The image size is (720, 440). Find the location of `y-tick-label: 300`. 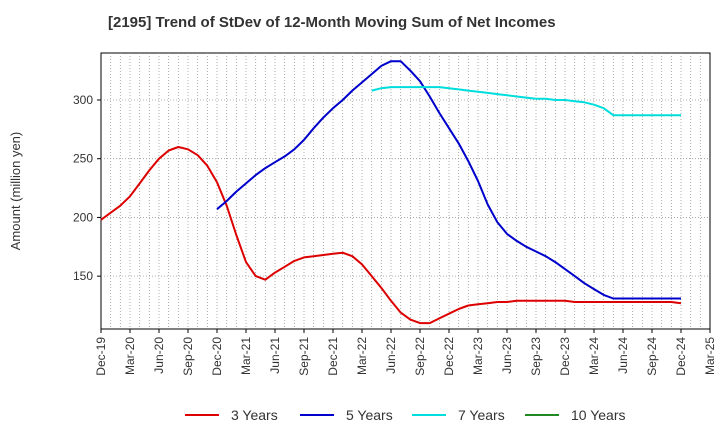

y-tick-label: 300 is located at coordinates (83, 100).